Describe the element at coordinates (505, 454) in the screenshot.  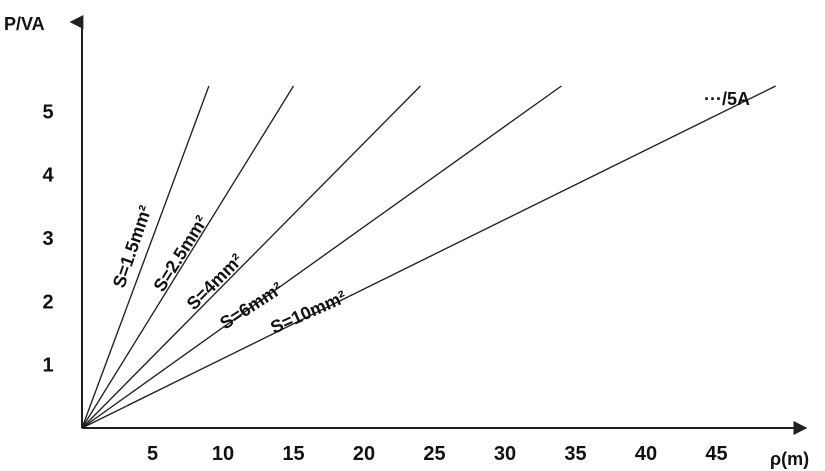
I see `x-tick-label: 30` at that location.